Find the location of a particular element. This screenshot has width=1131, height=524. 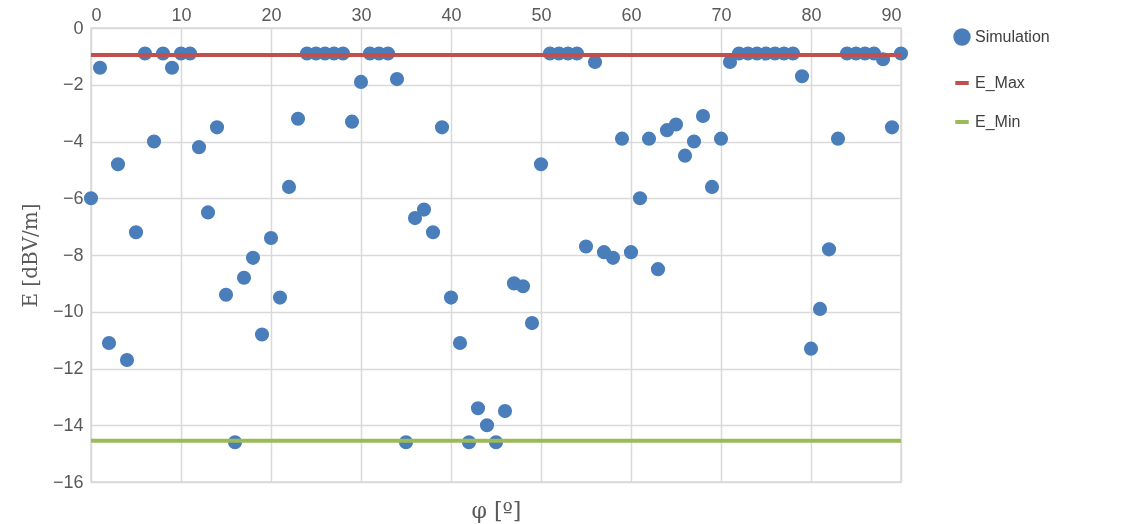

y-tick-label: −8 is located at coordinates (73, 254).